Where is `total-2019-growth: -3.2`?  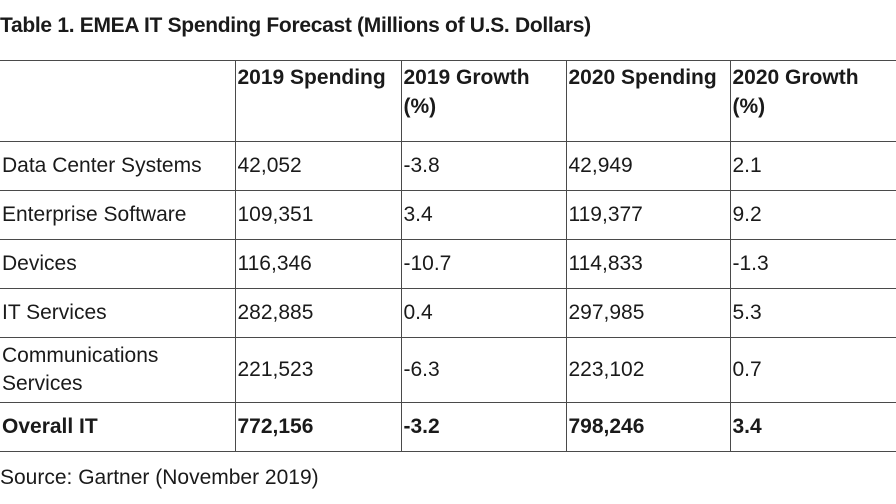 total-2019-growth: -3.2 is located at coordinates (483, 427).